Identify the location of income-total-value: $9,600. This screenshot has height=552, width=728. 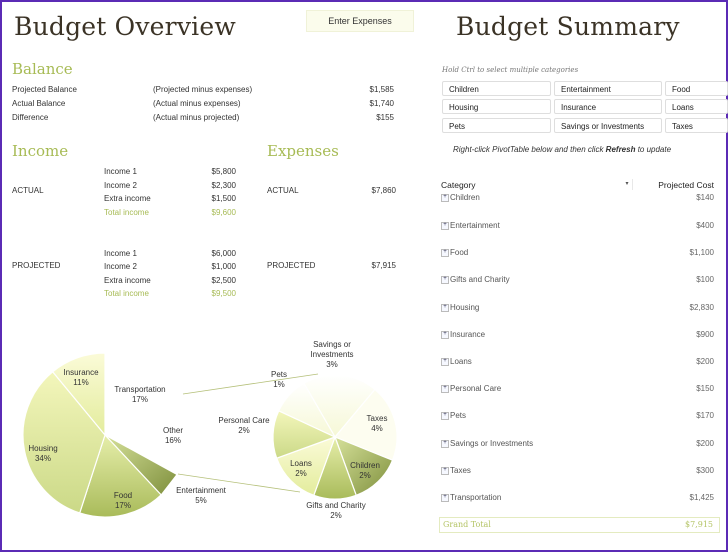
(223, 212).